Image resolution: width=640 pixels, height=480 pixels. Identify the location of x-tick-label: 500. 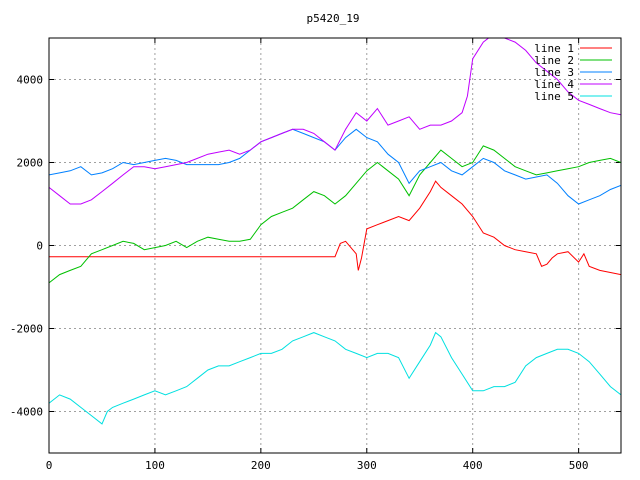
(579, 465).